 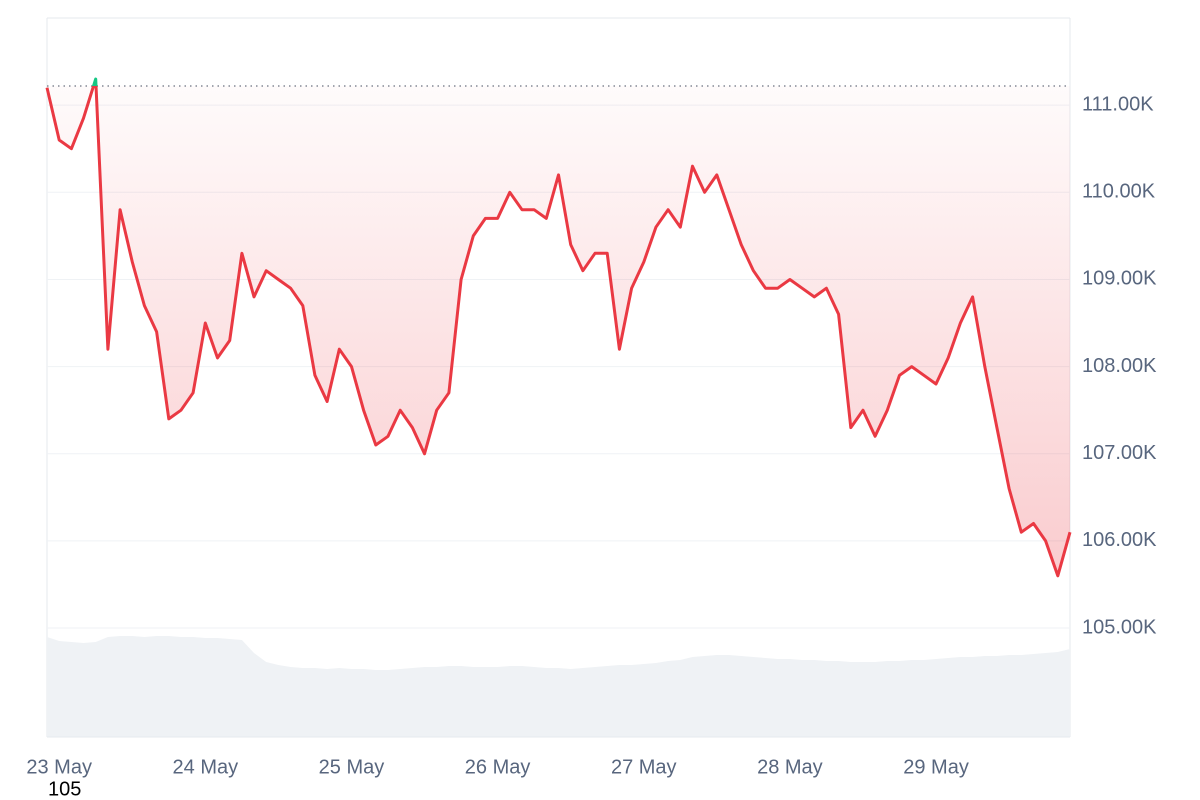 I want to click on footer-label: 105, so click(x=64, y=789).